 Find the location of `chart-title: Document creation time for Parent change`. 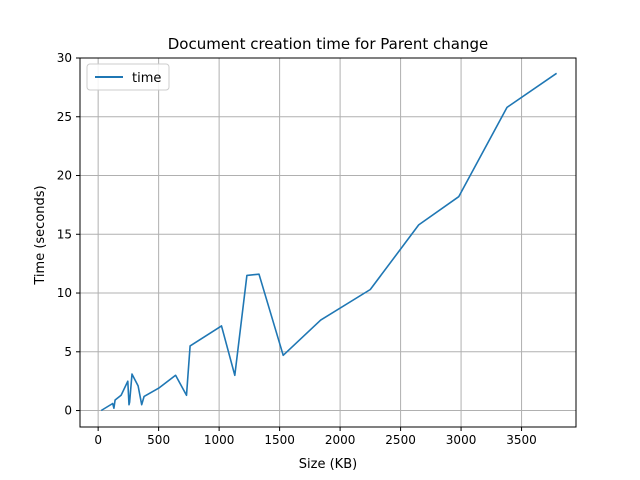

chart-title: Document creation time for Parent change is located at coordinates (328, 44).